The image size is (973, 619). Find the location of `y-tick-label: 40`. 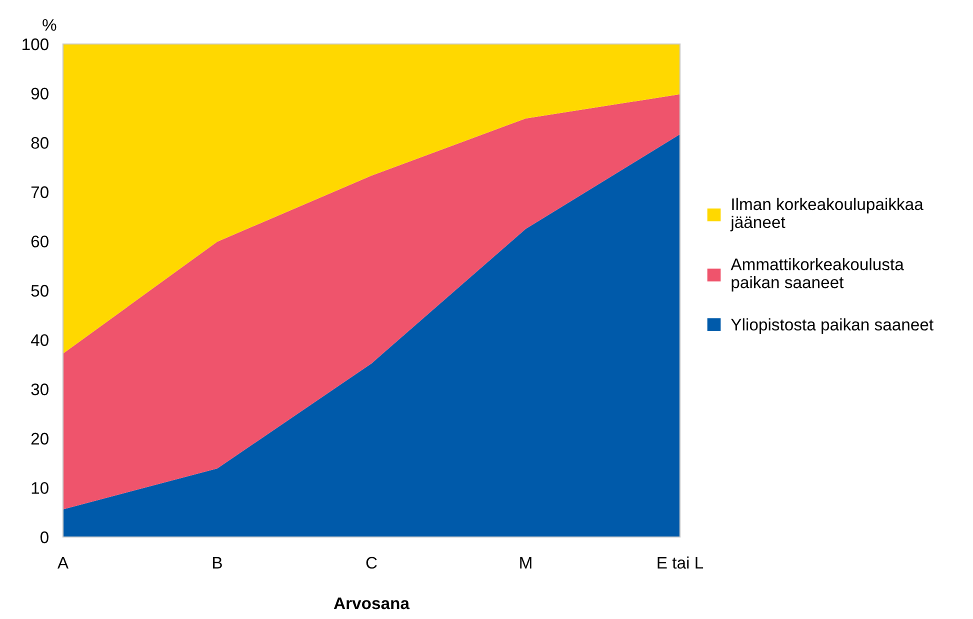

y-tick-label: 40 is located at coordinates (39, 340).